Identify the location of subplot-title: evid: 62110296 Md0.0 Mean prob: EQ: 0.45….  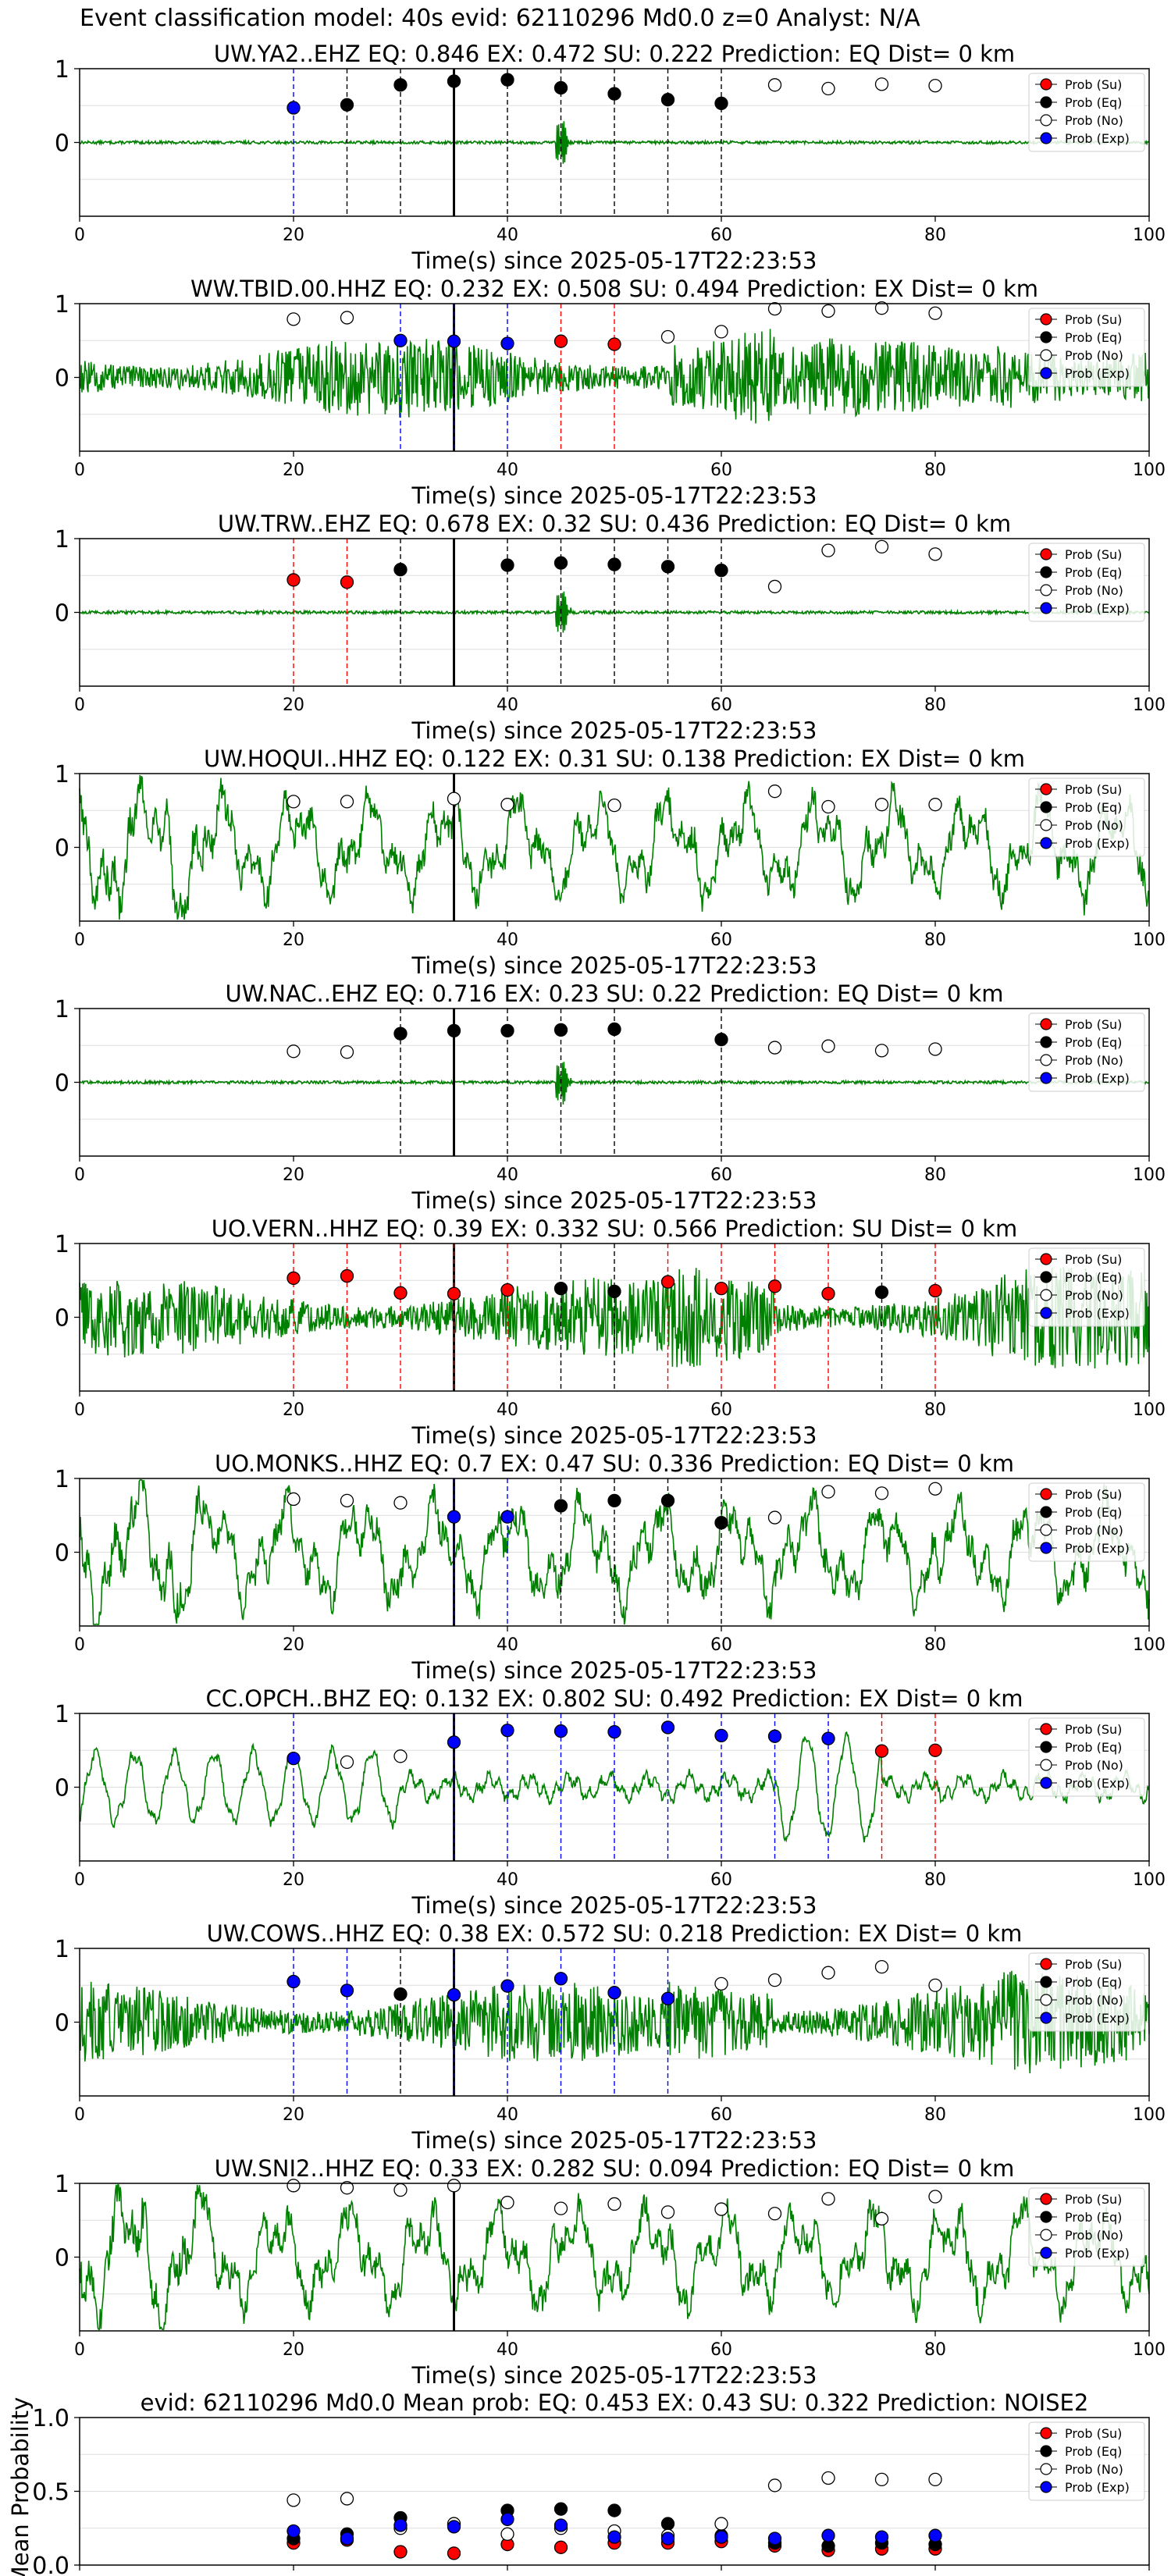
(615, 2402).